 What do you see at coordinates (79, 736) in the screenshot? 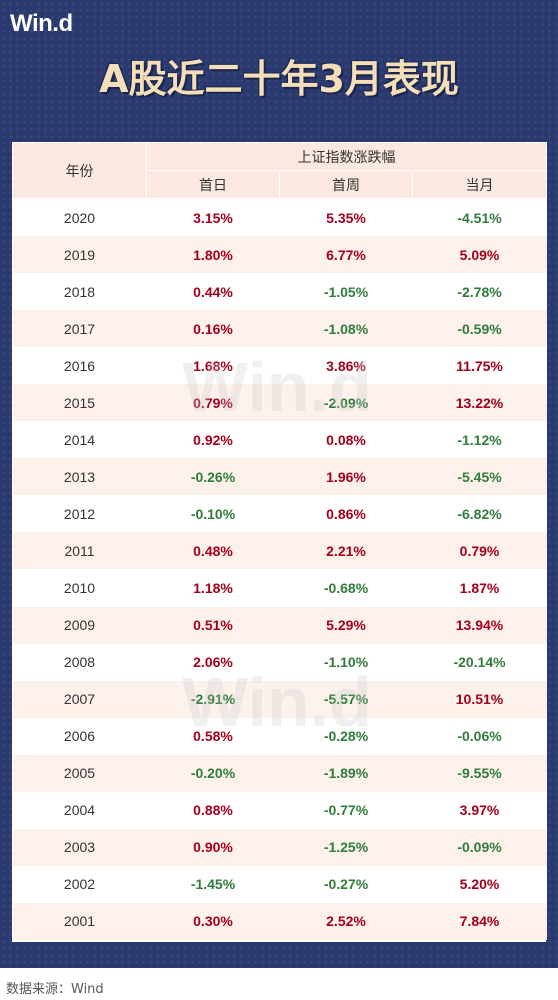
I see `year-cell: 2006` at bounding box center [79, 736].